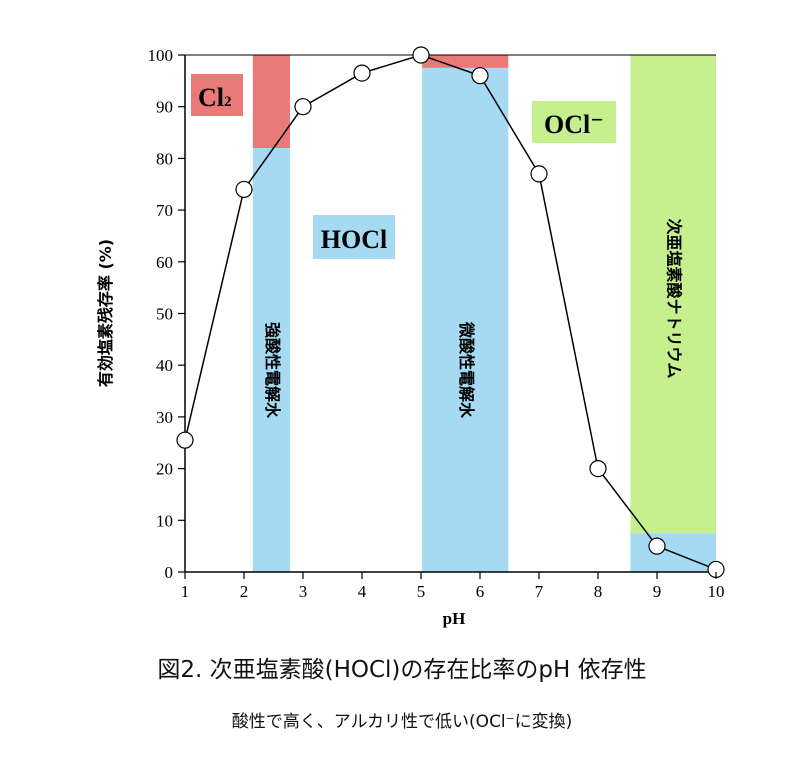  Describe the element at coordinates (164, 210) in the screenshot. I see `y-tick-label-70: 70` at that location.